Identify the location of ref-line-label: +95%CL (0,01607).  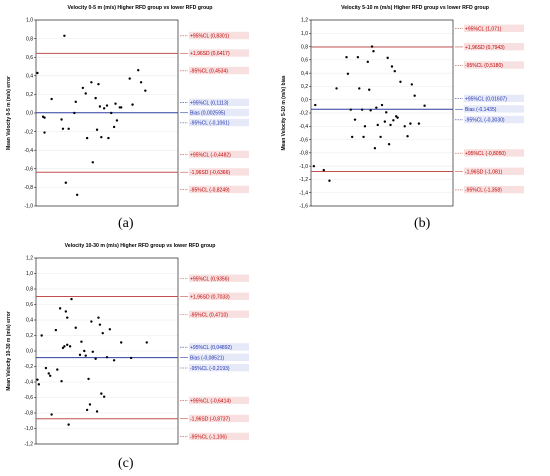
(486, 99).